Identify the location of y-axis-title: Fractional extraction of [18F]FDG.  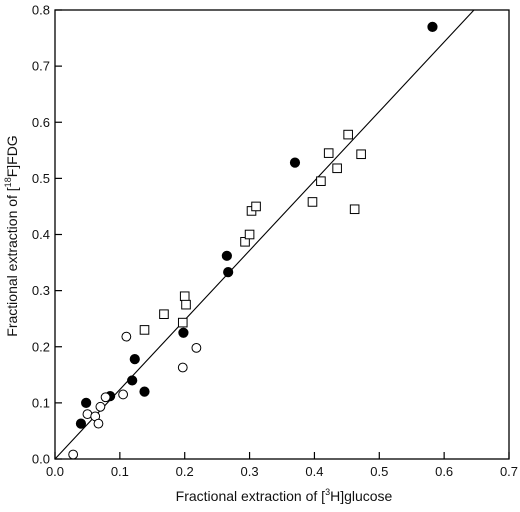
(11, 235).